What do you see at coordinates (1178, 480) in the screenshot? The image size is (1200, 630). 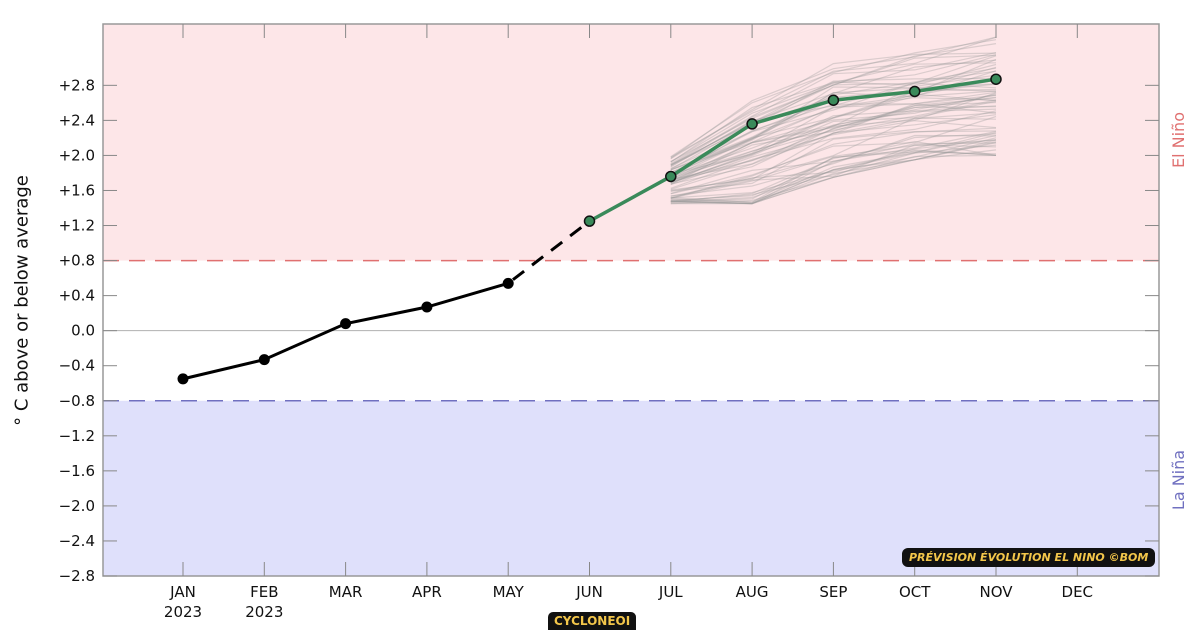 I see `la-nina-label: La Niña` at bounding box center [1178, 480].